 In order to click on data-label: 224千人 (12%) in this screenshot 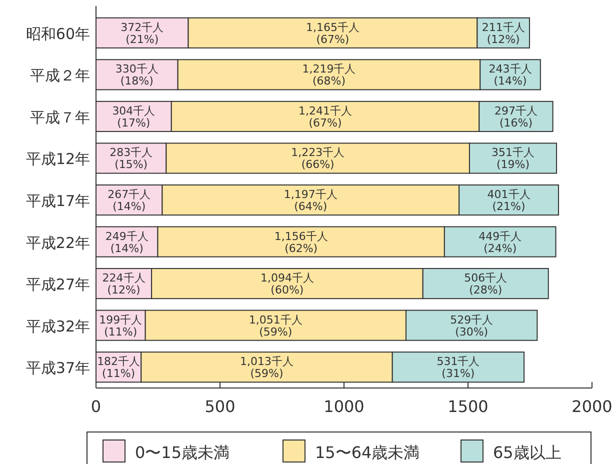, I will do `click(124, 284)`.